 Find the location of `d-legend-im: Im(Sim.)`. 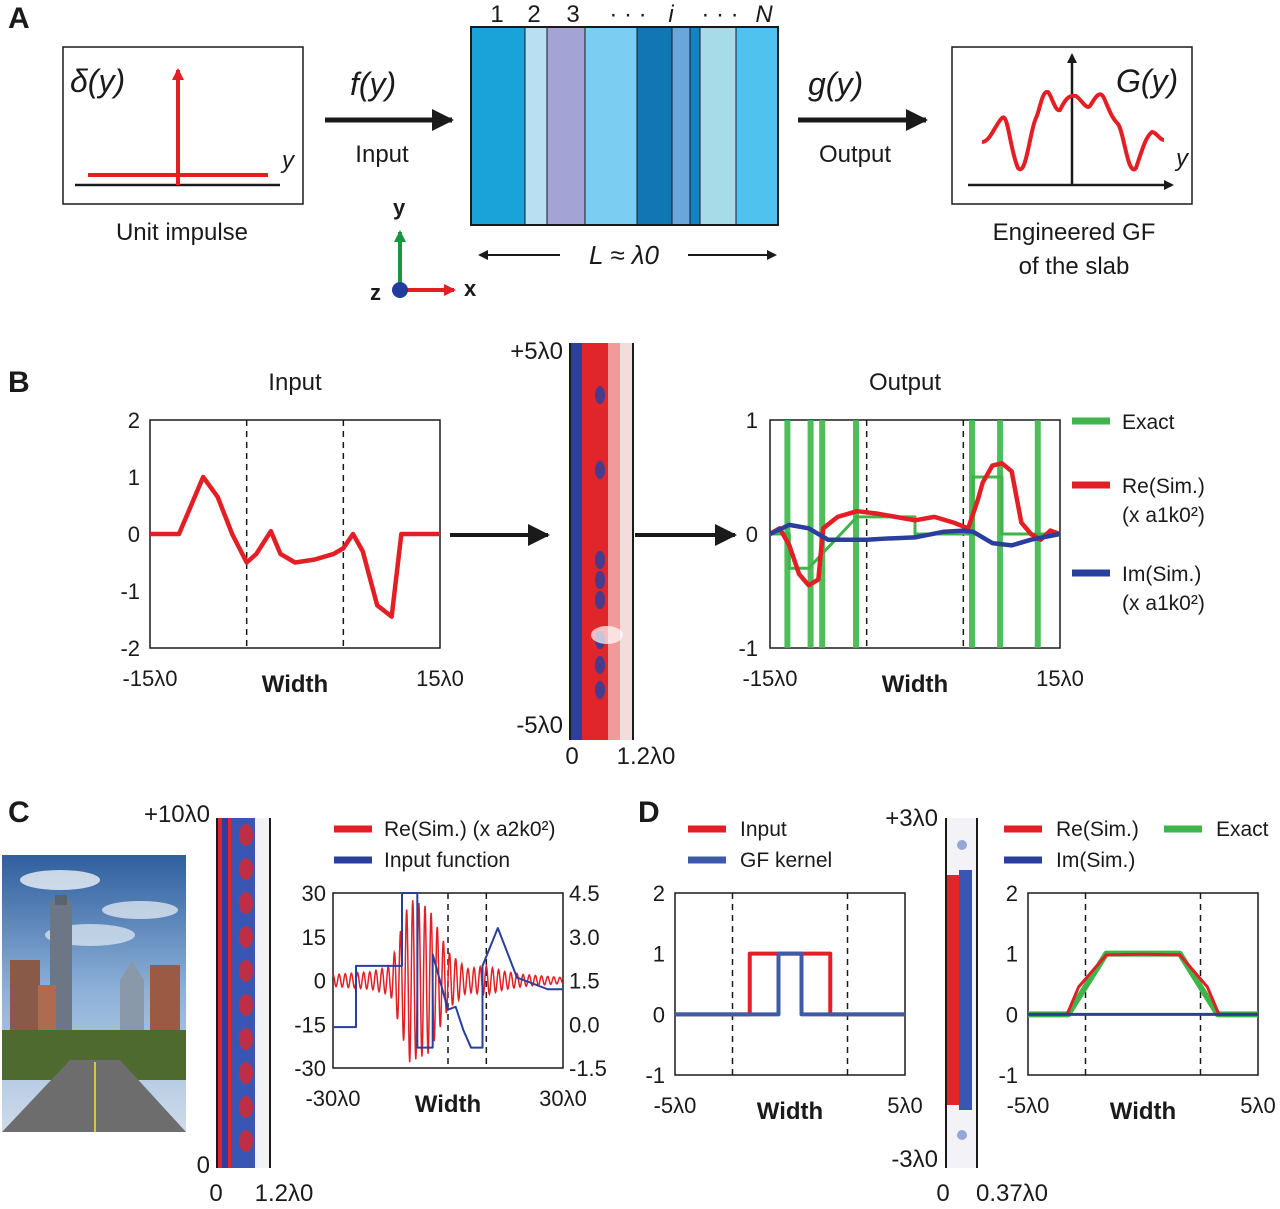

d-legend-im: Im(Sim.) is located at coordinates (1095, 860).